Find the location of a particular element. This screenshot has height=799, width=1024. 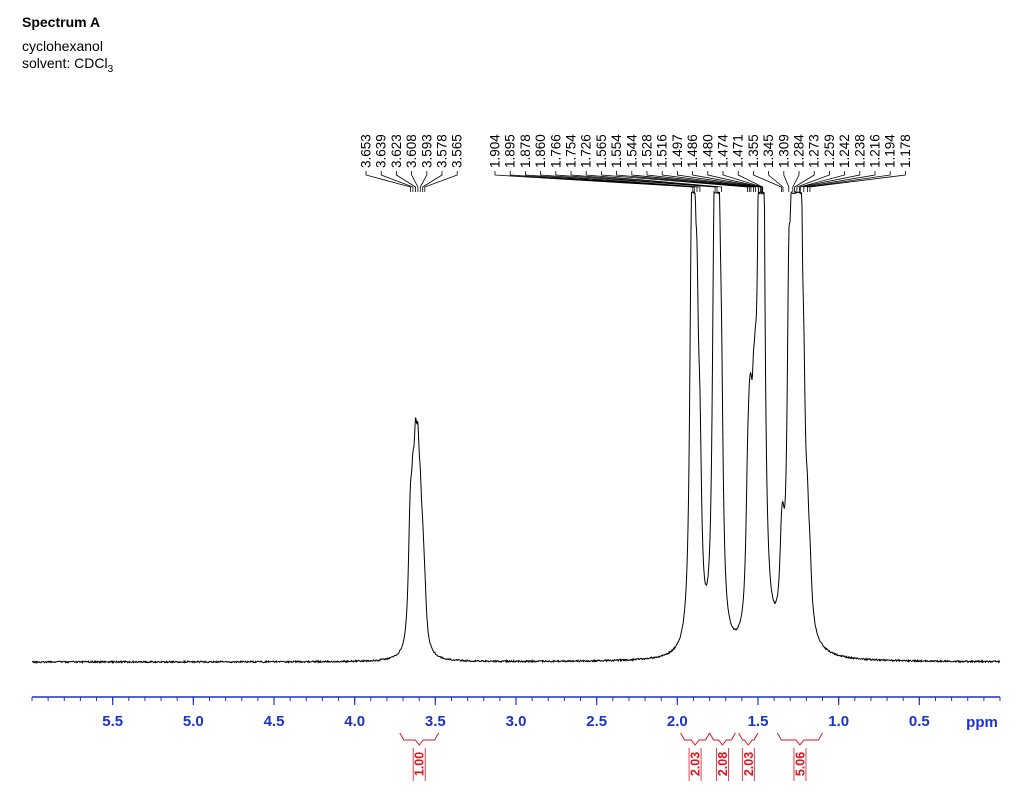

peak-shift-label: 1.554 is located at coordinates (616, 151).